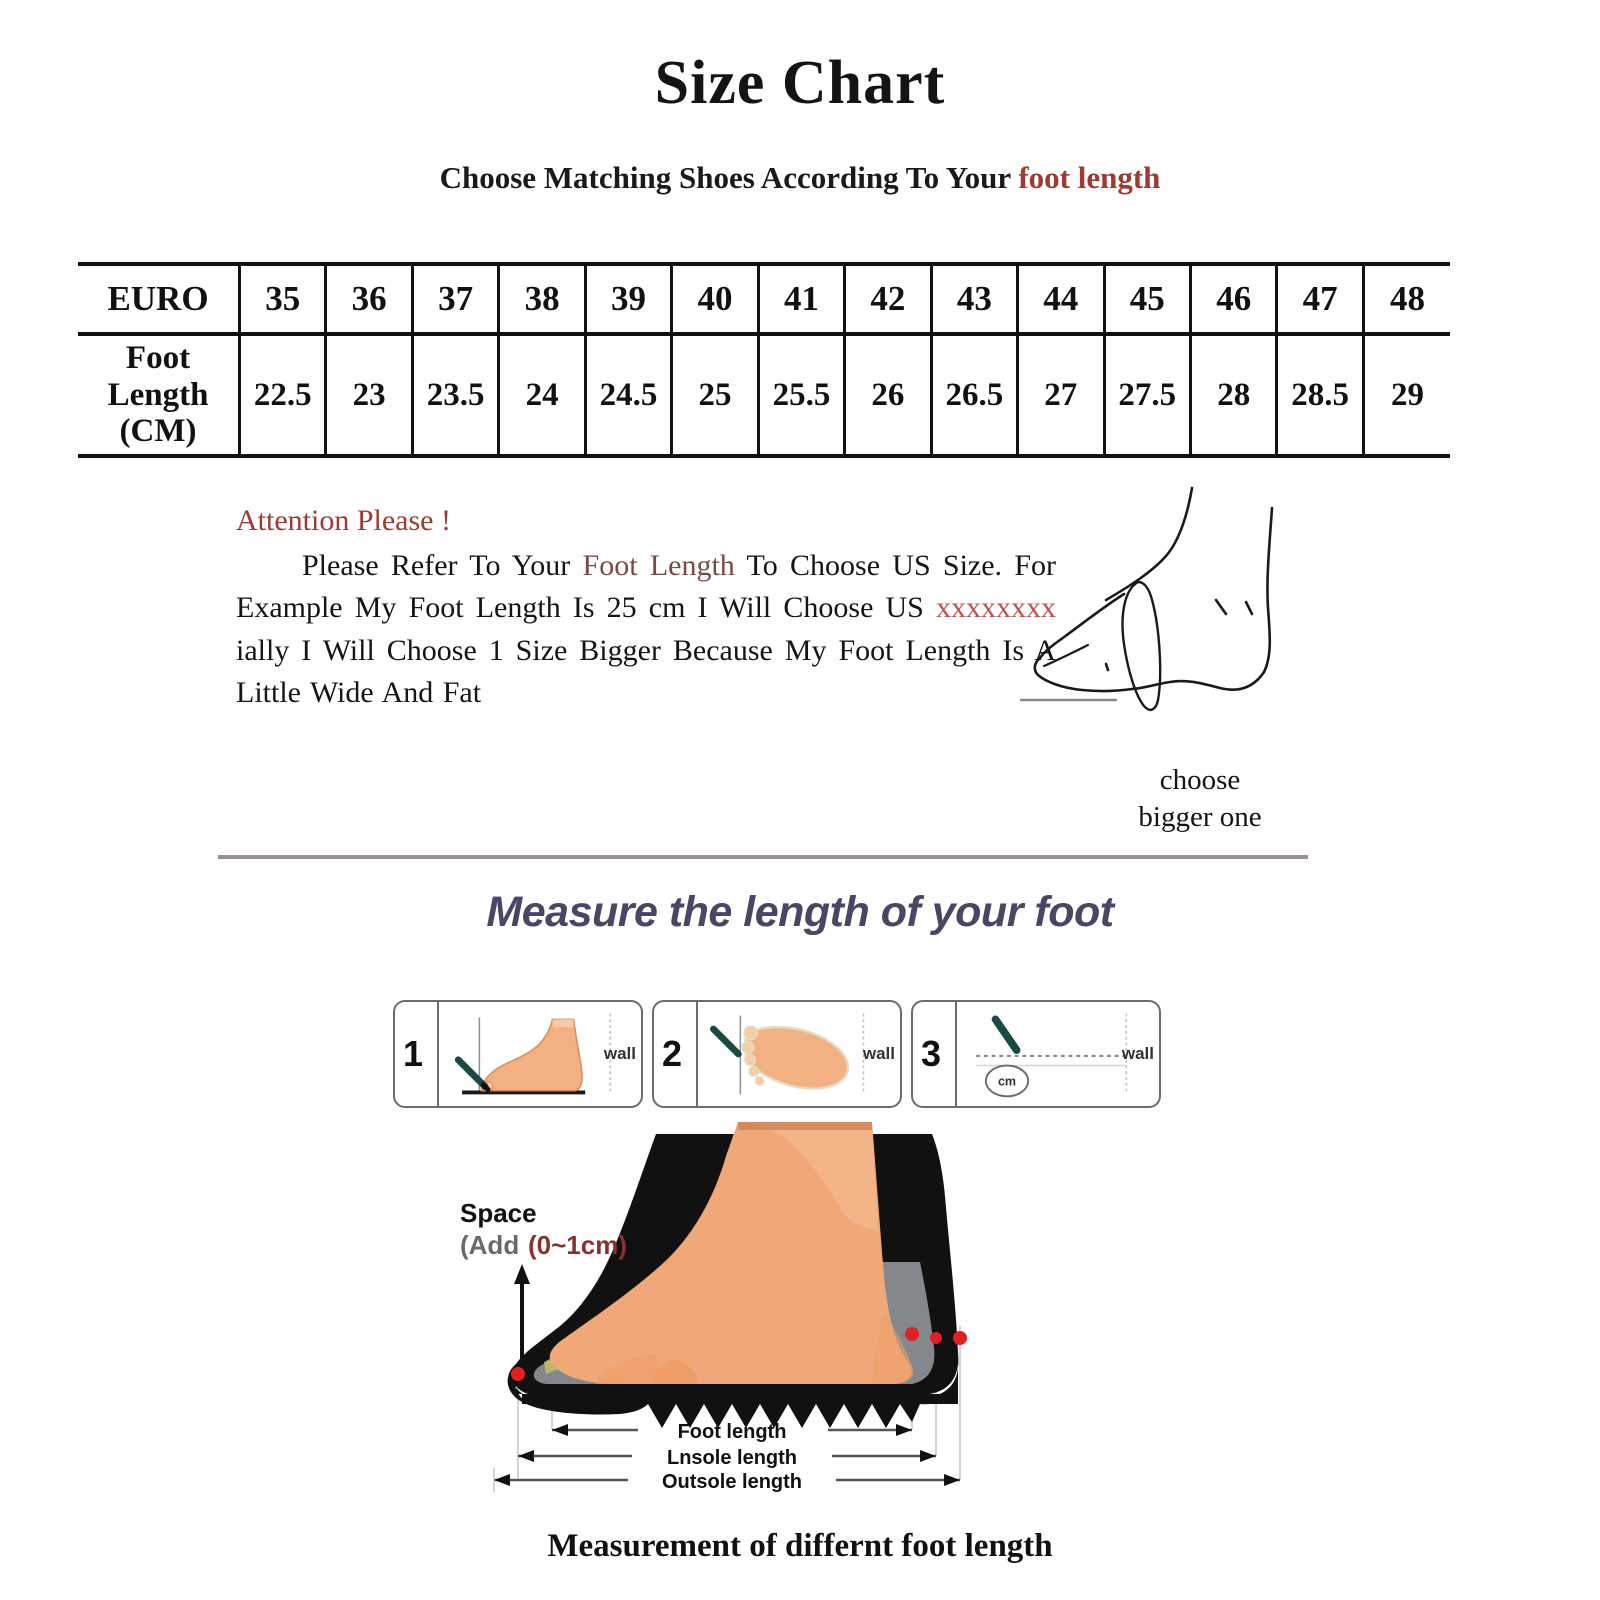 This screenshot has height=1600, width=1600. What do you see at coordinates (619, 1053) in the screenshot?
I see `wall-label-1: wall` at bounding box center [619, 1053].